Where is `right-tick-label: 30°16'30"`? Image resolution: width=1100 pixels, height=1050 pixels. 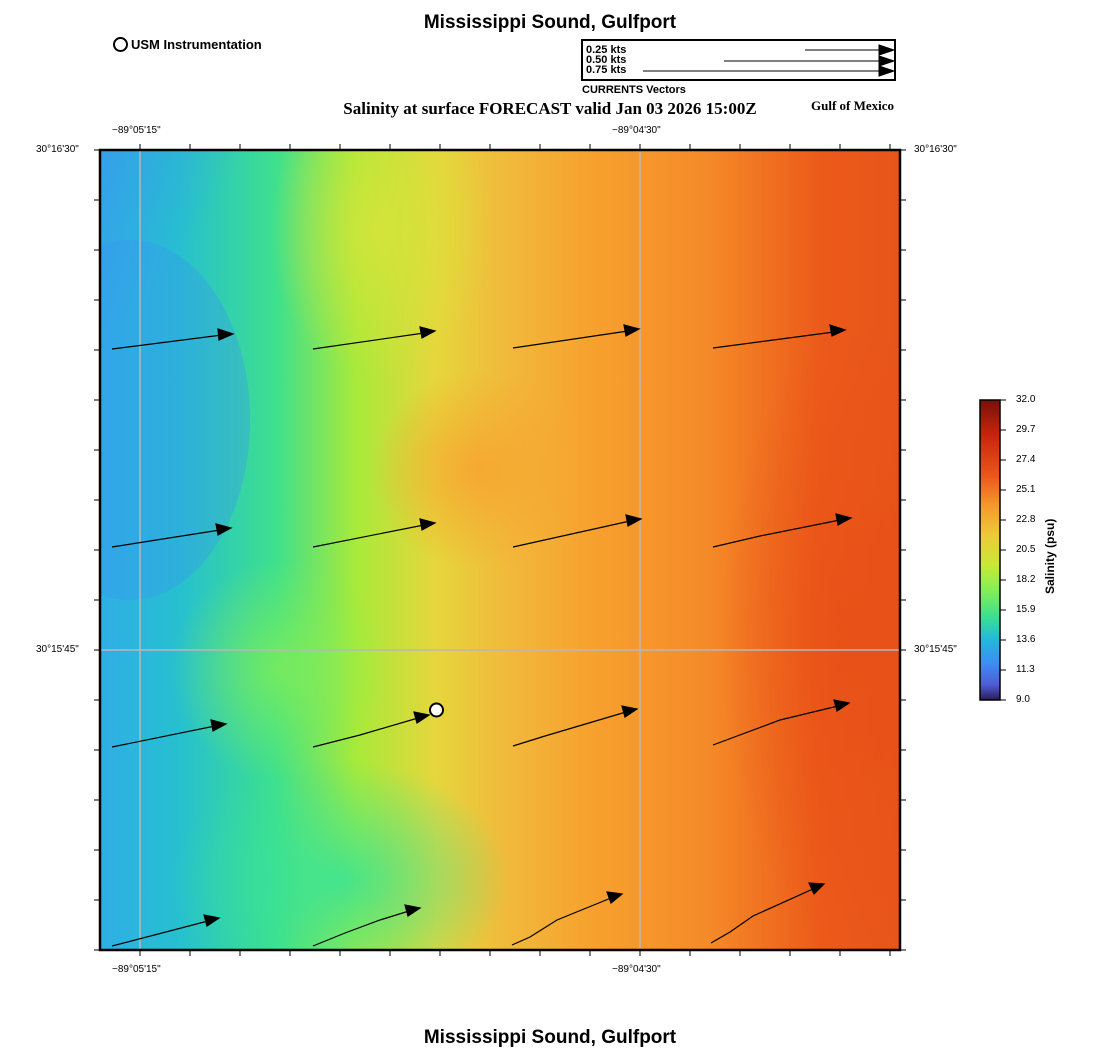
right-tick-label: 30°16'30" is located at coordinates (935, 149).